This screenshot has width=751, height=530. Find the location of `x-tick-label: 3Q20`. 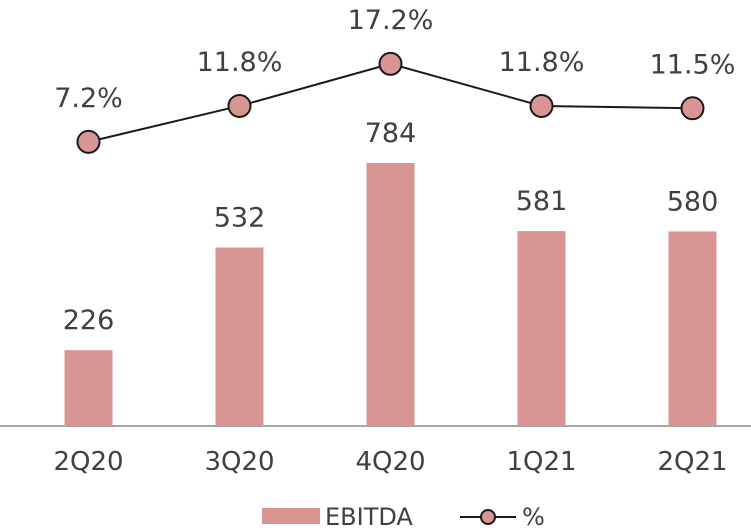

x-tick-label: 3Q20 is located at coordinates (239, 462).